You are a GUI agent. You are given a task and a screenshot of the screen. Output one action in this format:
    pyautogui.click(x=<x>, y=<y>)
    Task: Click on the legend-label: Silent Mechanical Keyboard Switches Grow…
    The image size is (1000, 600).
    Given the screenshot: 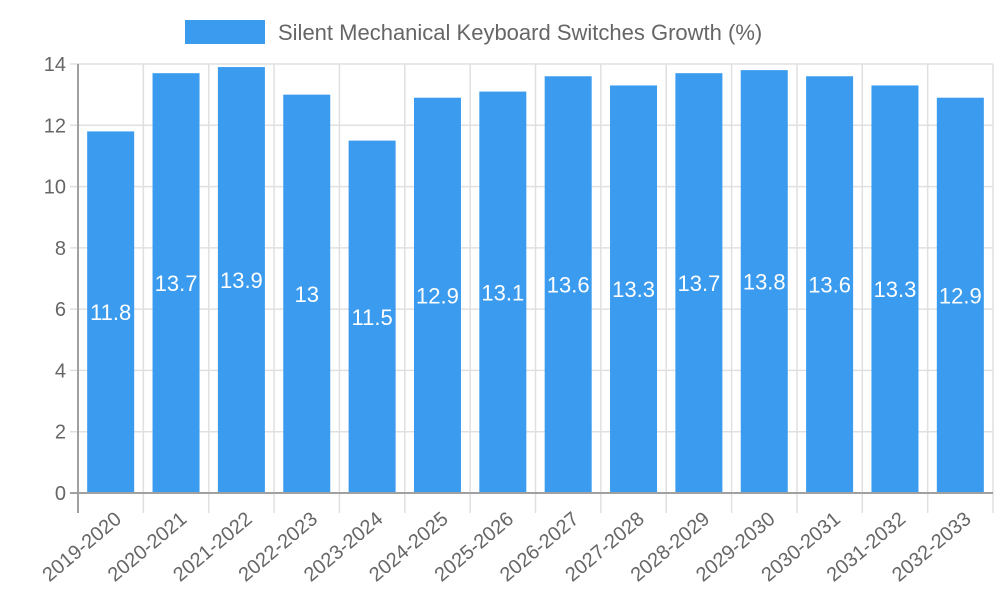 What is the action you would take?
    pyautogui.click(x=520, y=32)
    